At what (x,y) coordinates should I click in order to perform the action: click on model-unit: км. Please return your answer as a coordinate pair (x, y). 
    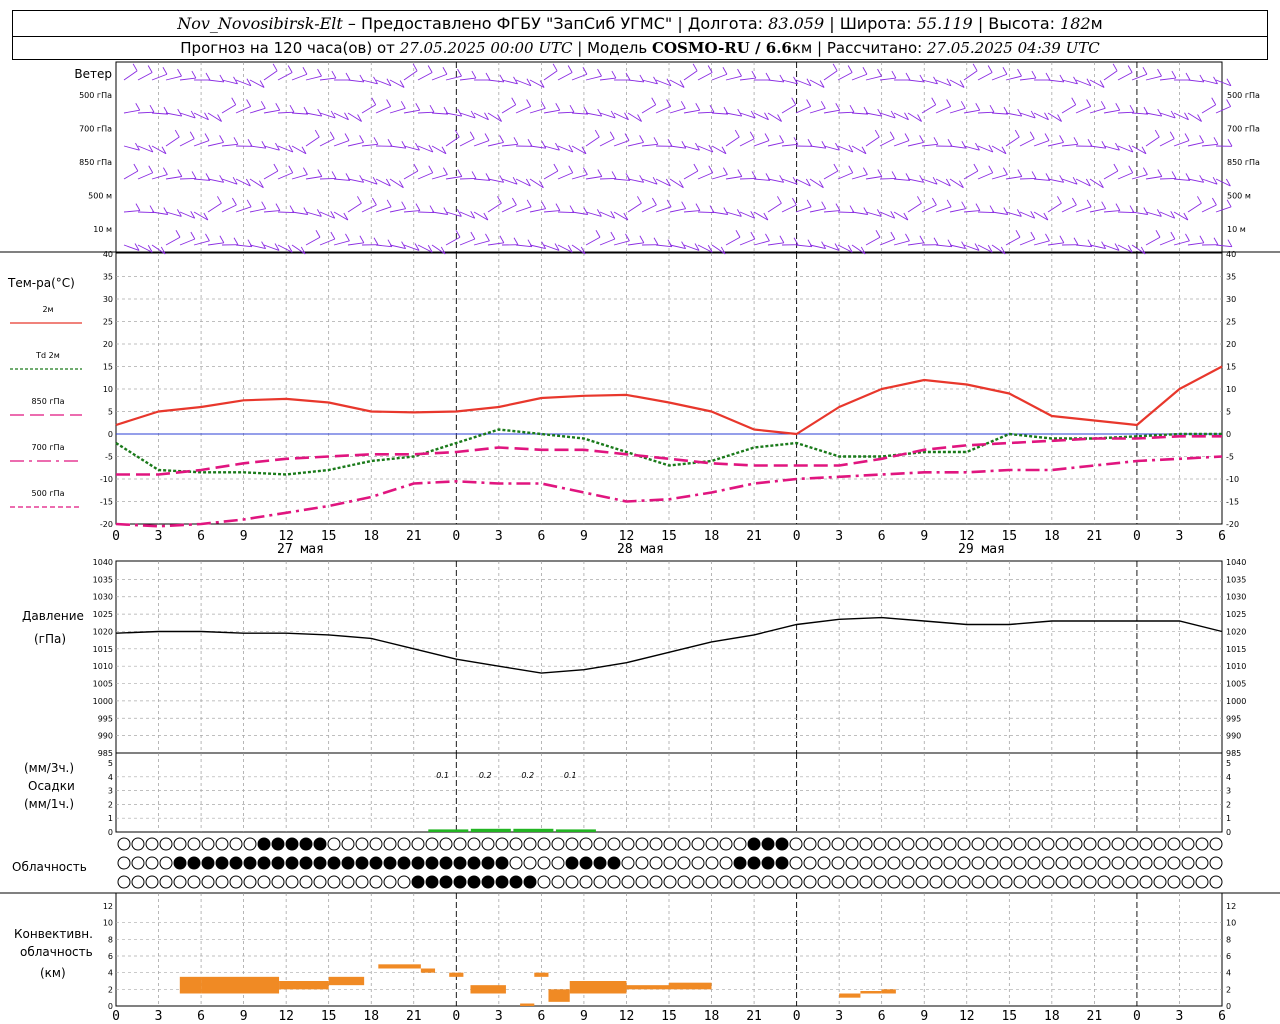
    Looking at the image, I should click on (802, 48).